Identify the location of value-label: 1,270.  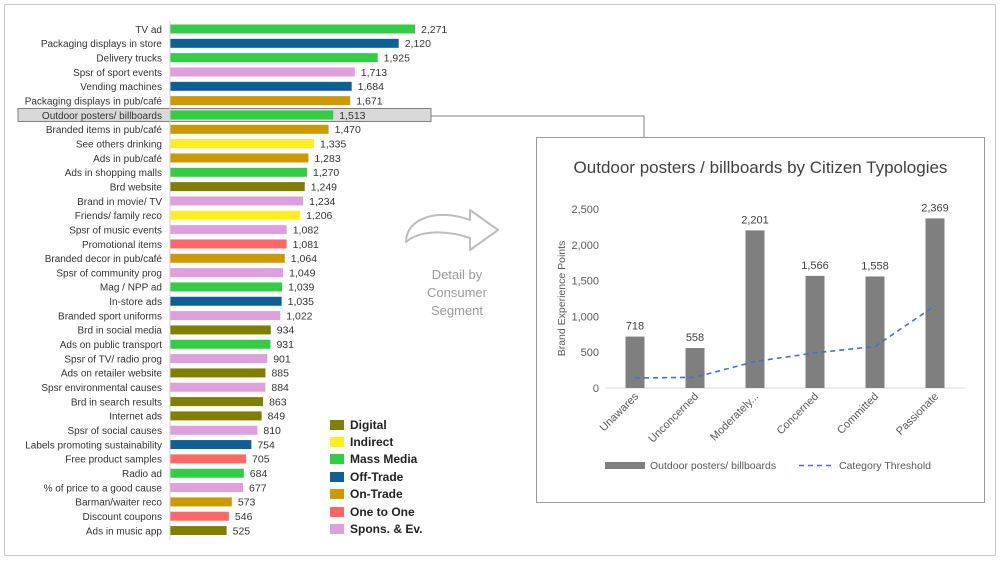
(326, 173).